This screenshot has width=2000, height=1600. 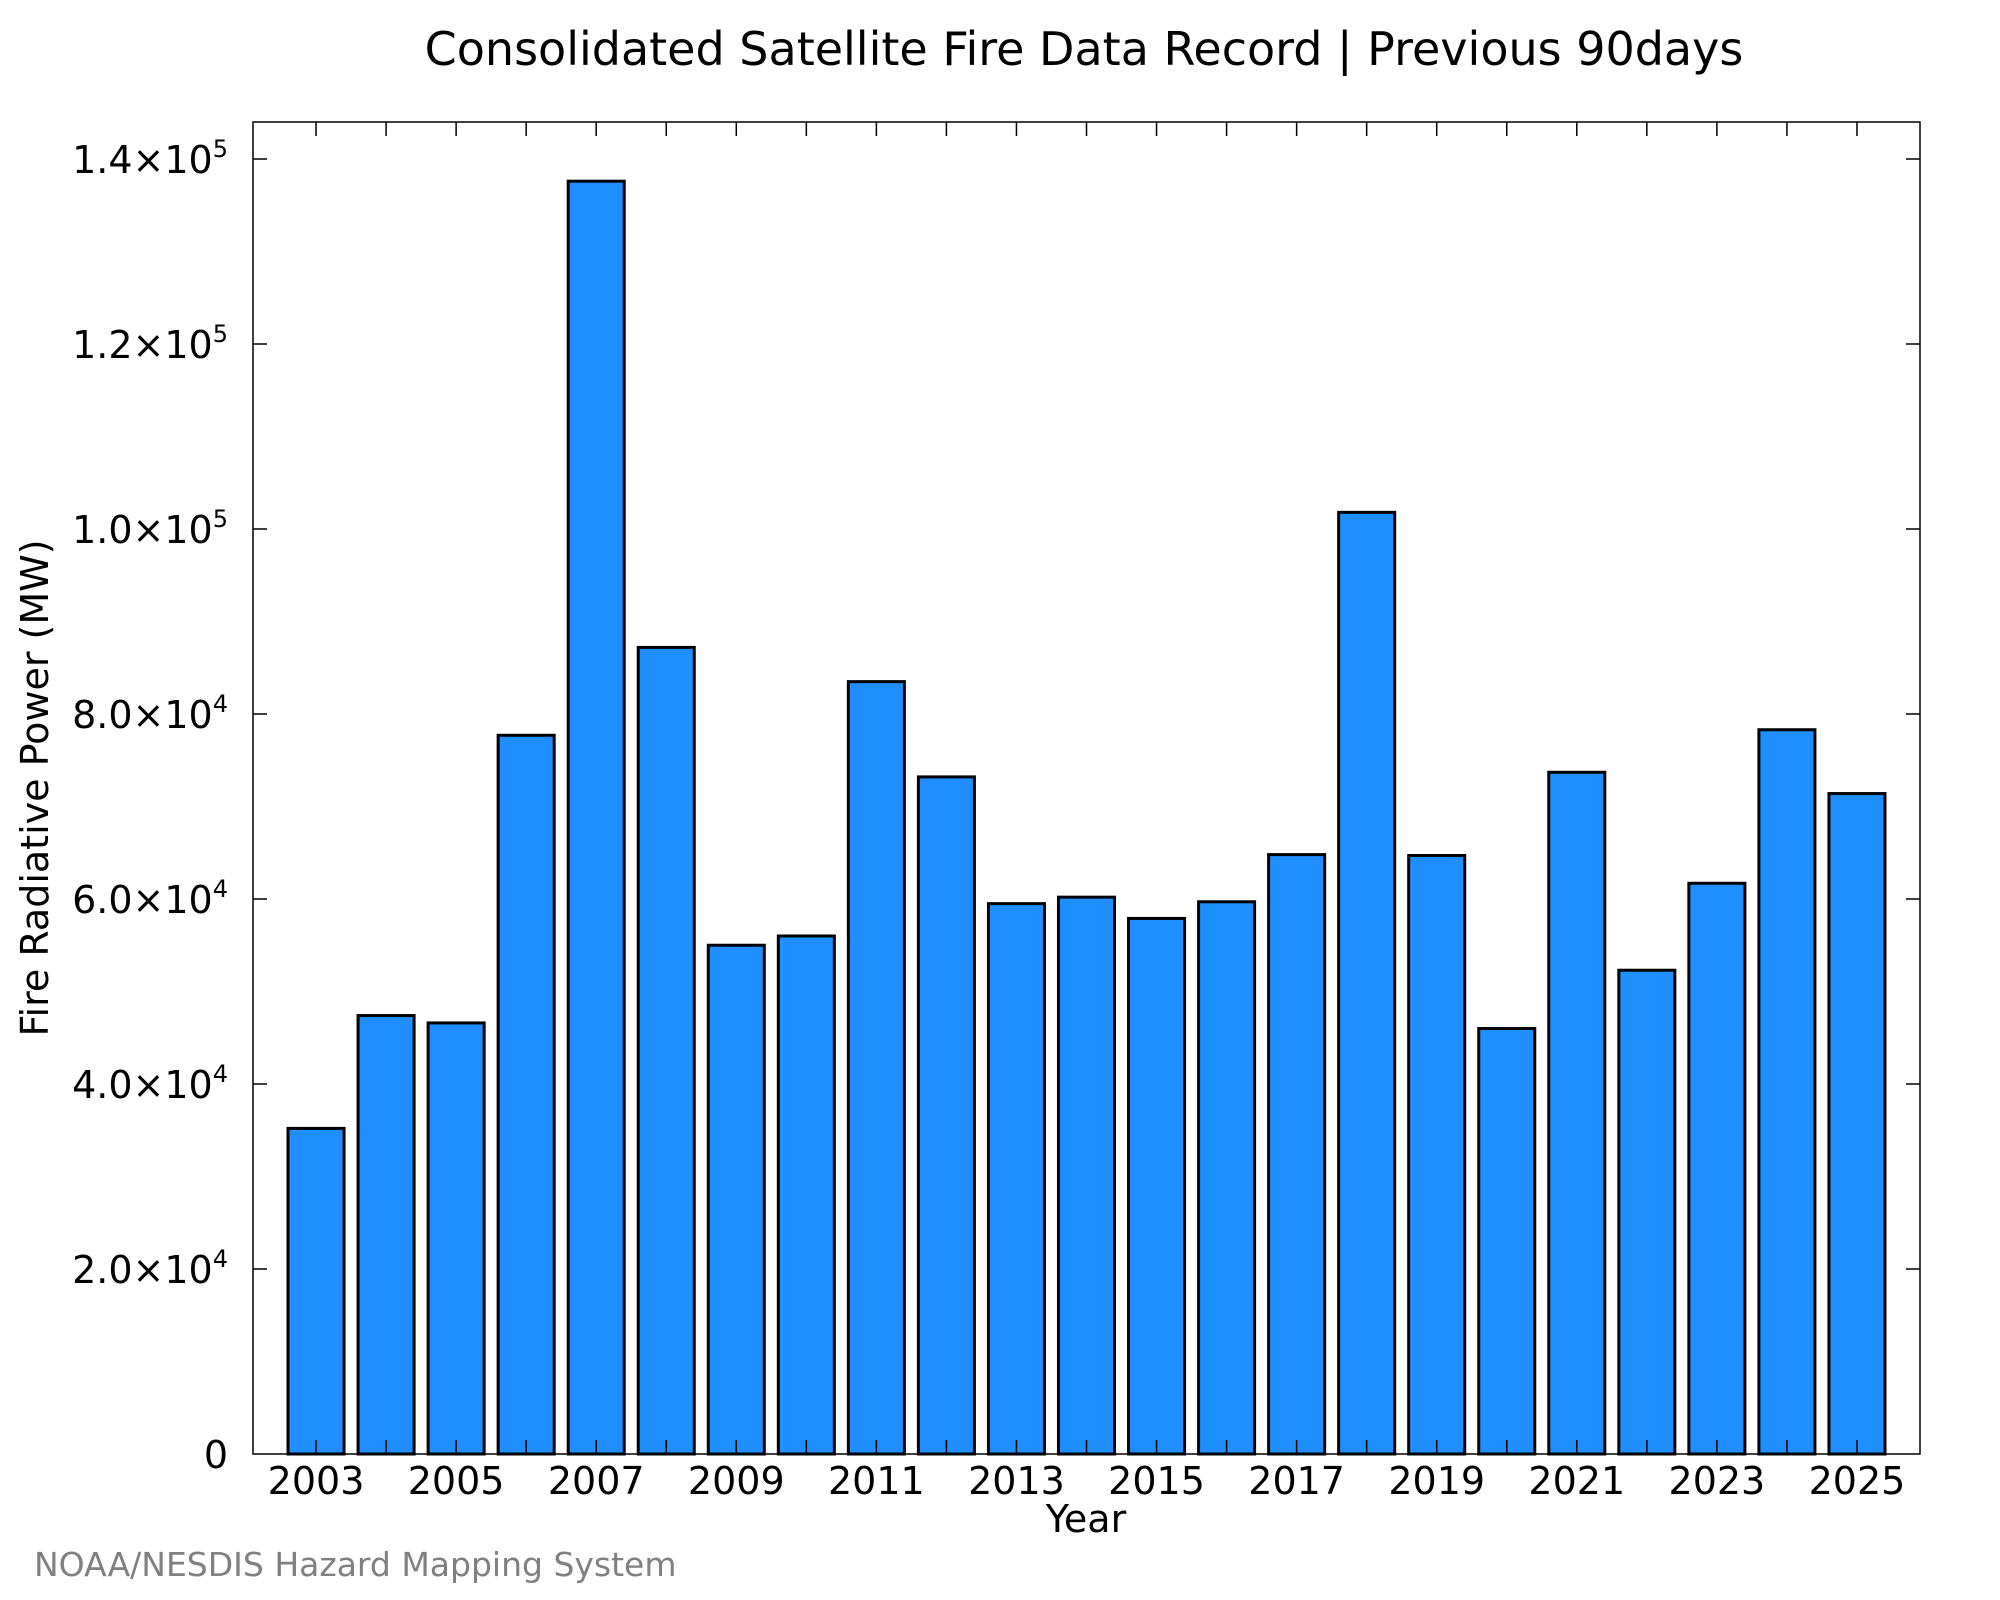 I want to click on bar-2005, so click(x=456, y=1238).